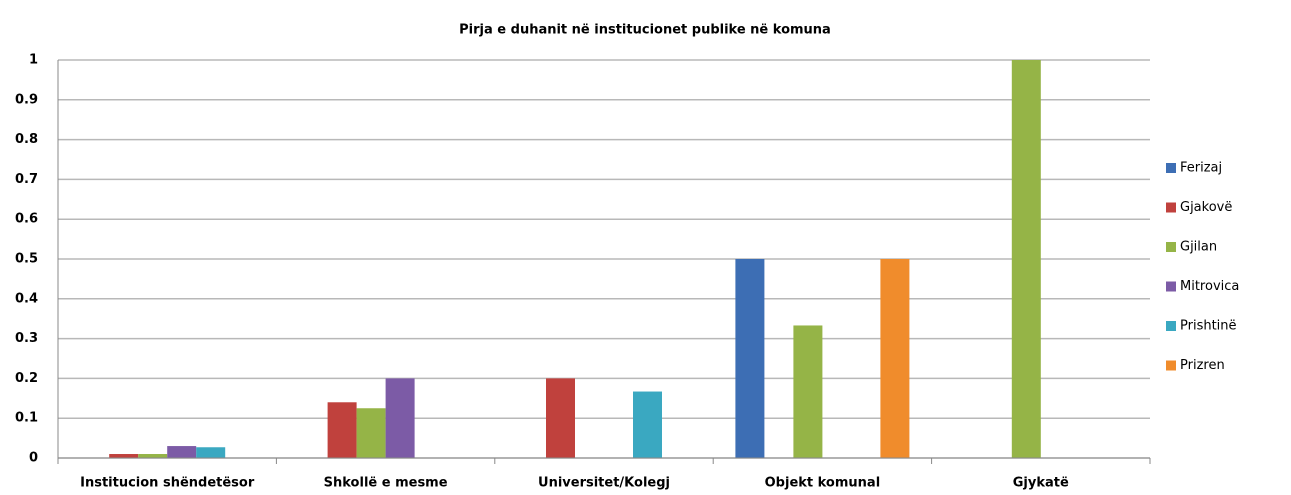 The height and width of the screenshot is (495, 1291). I want to click on x-tick-label: Objekt komunal, so click(823, 483).